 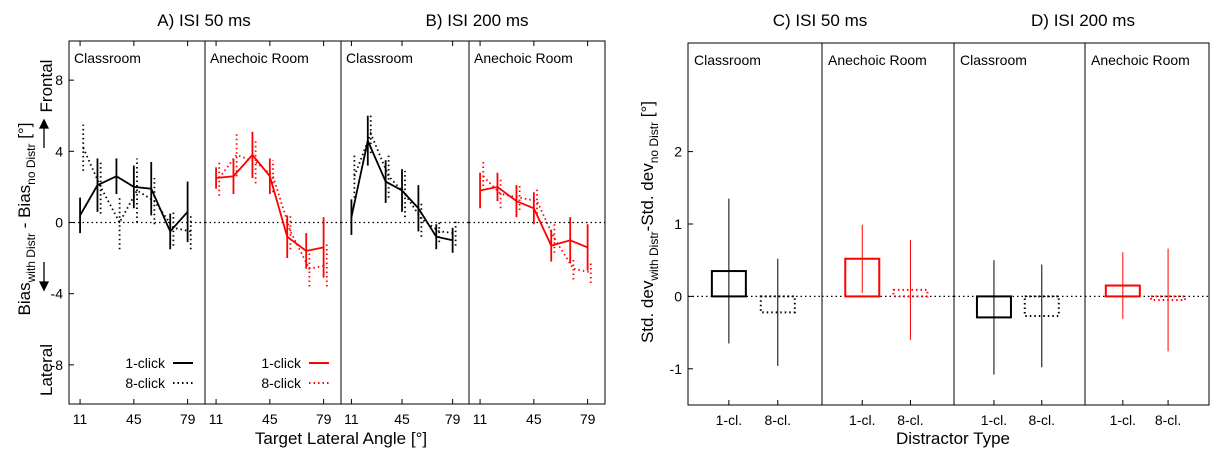 I want to click on right-y-axis-label: Std. devwith Distr-Std. devno Distr [°], so click(x=649, y=222).